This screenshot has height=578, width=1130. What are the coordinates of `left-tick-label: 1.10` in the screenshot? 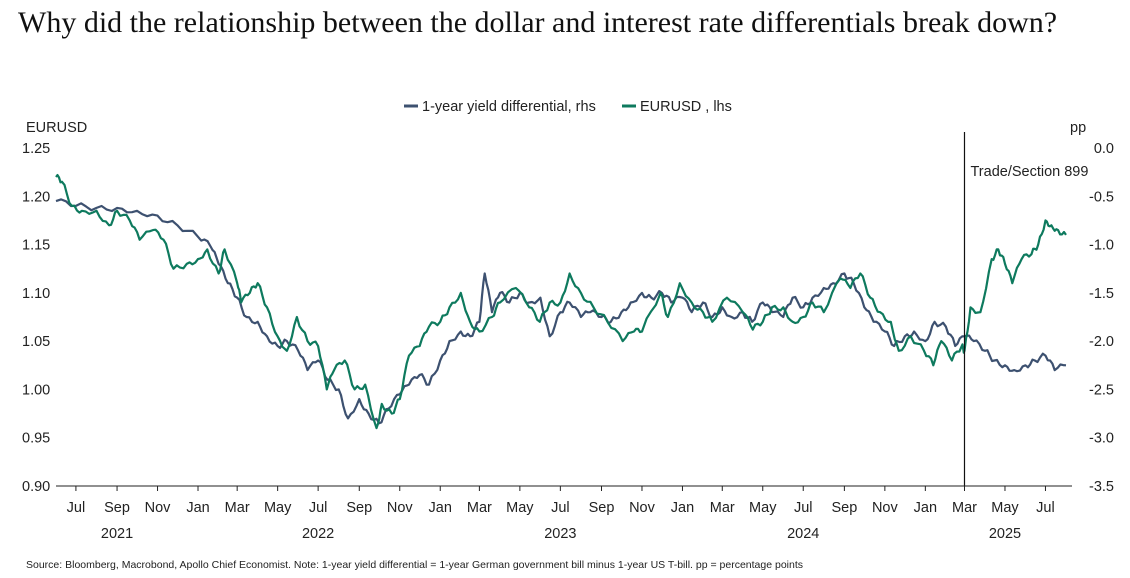 It's located at (36, 294).